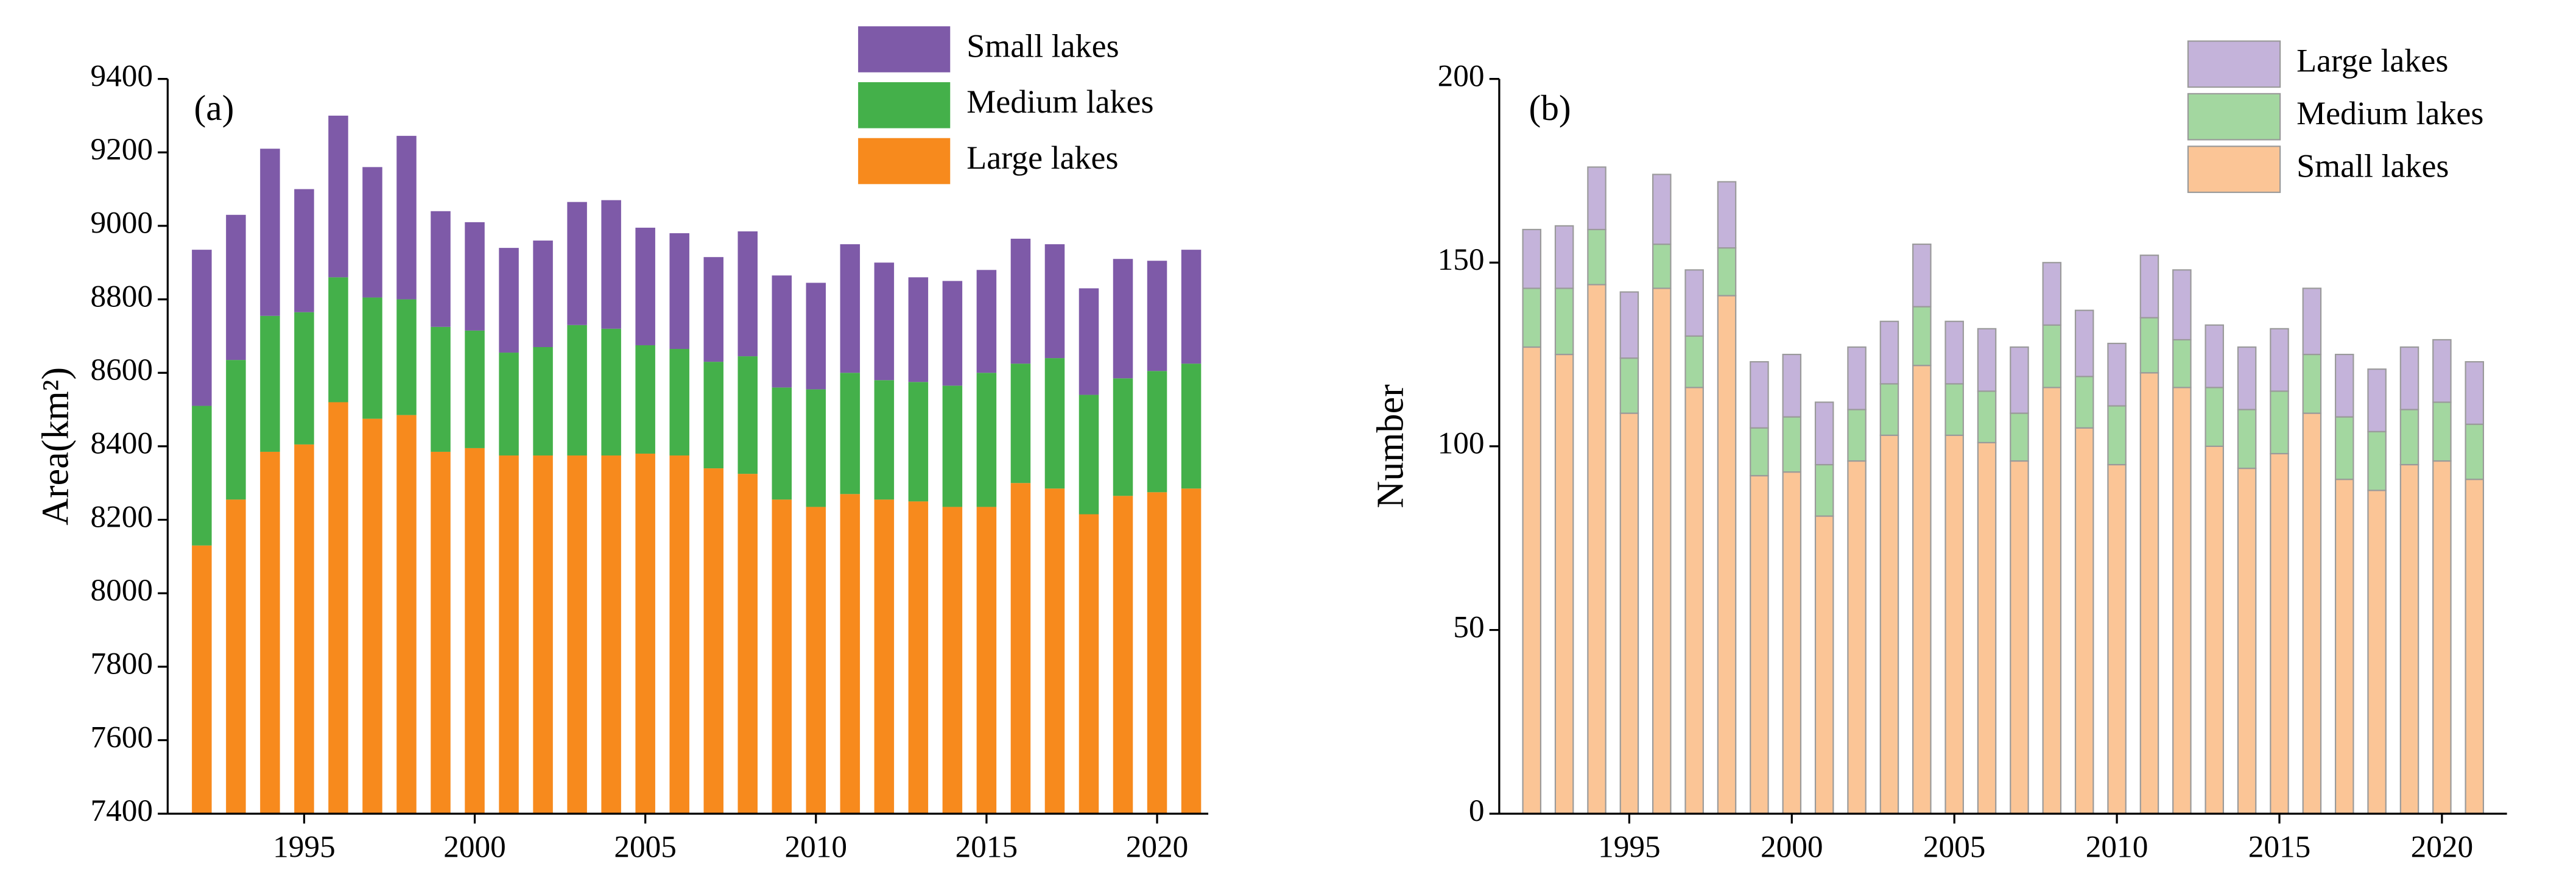 This screenshot has height=886, width=2576. I want to click on y-tick-label: 200, so click(1461, 75).